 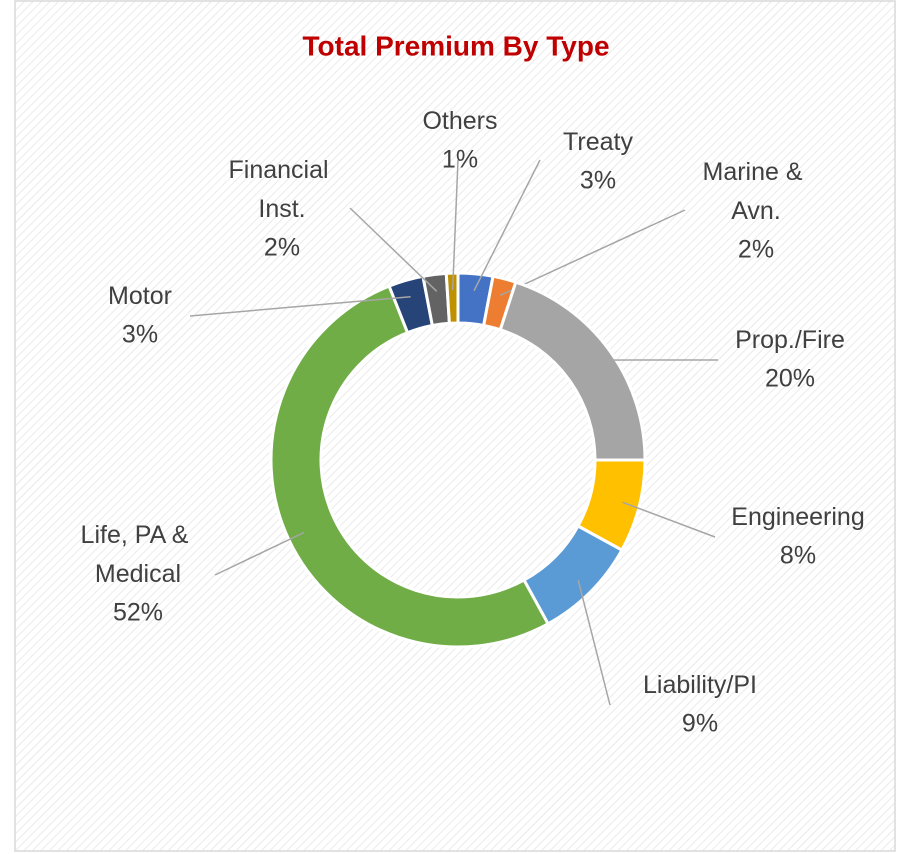 I want to click on chart-title: Total Premium By Type, so click(x=455, y=45).